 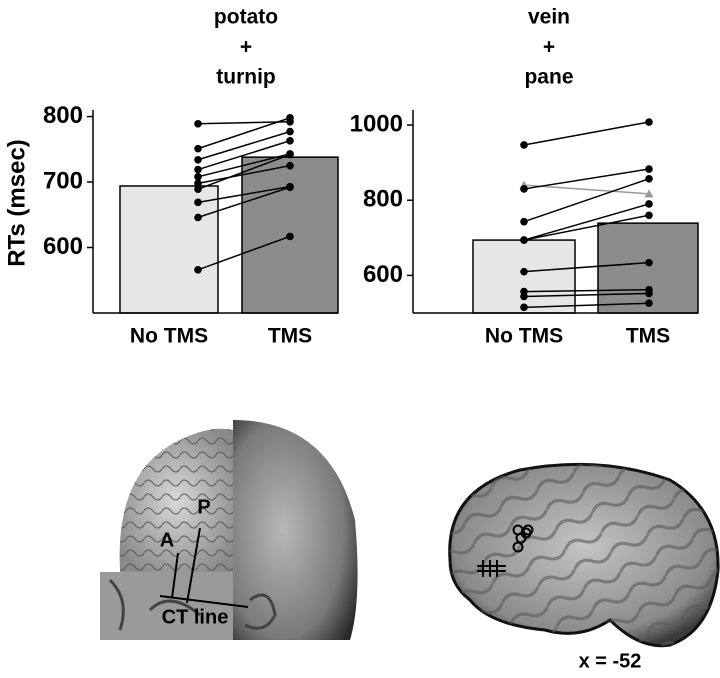 I want to click on head-image, so click(x=229, y=530).